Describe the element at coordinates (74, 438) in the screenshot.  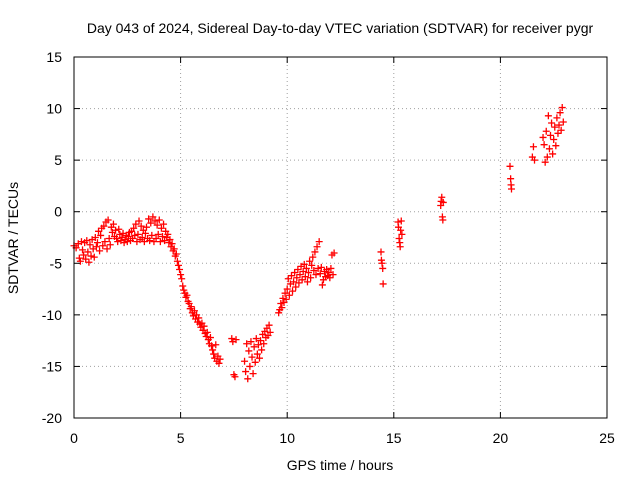
I see `x-tick-label: 0` at that location.